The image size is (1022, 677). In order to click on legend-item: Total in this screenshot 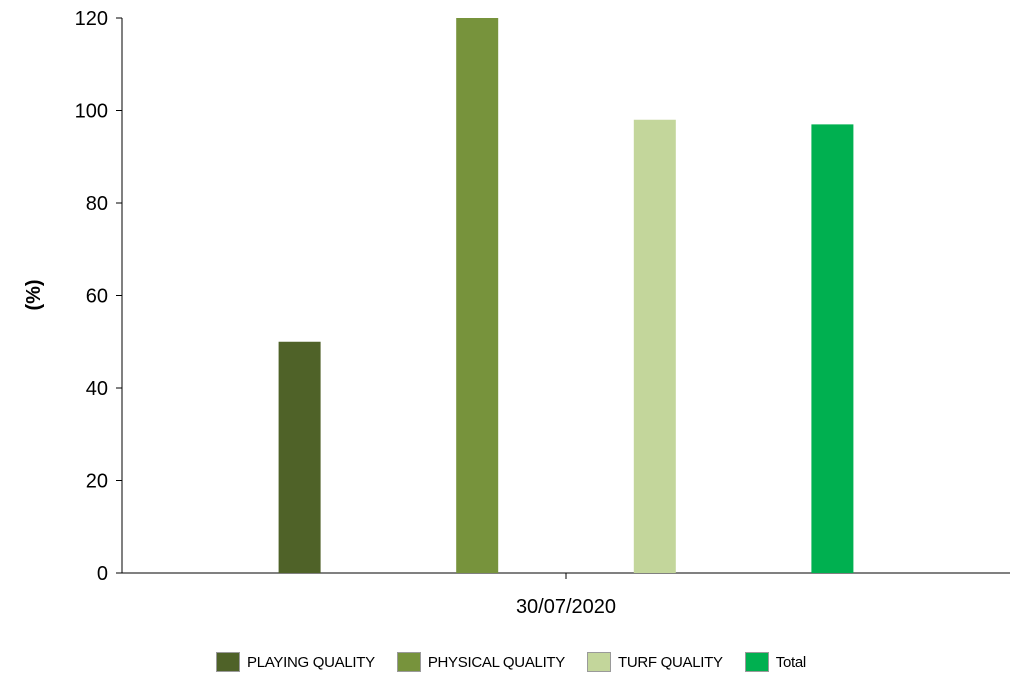, I will do `click(775, 662)`.